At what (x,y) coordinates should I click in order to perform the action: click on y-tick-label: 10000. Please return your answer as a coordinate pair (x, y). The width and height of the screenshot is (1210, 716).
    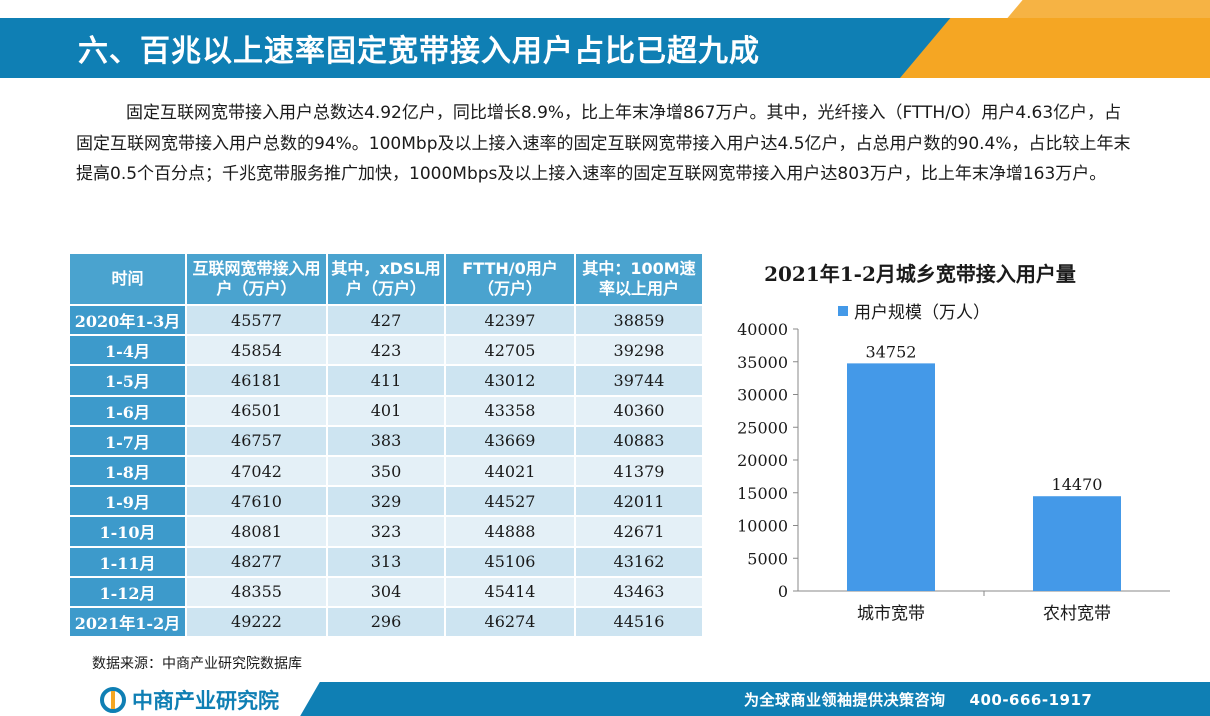
    Looking at the image, I should click on (762, 526).